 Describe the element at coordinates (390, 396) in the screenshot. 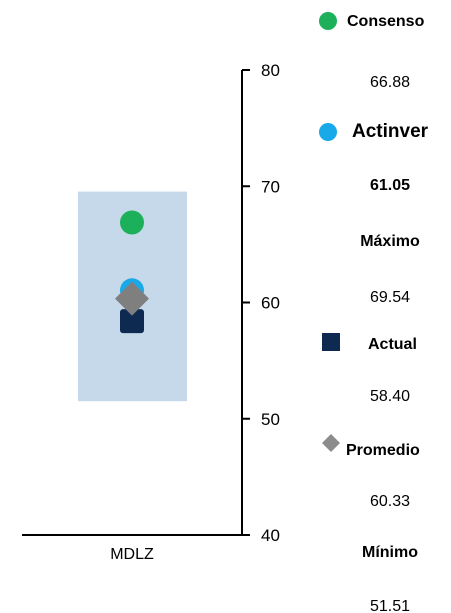

I see `legend-value-actual: 58.40` at that location.